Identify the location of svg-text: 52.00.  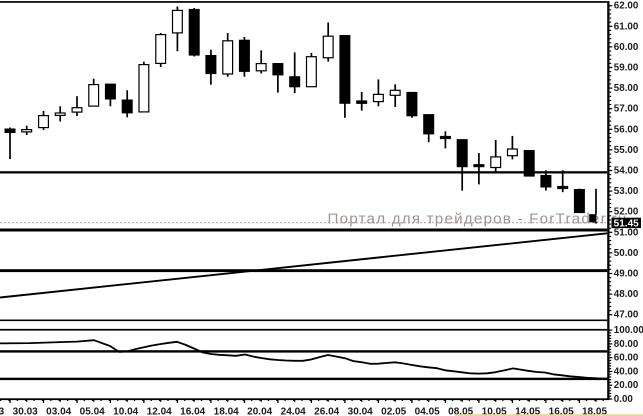
(626, 212).